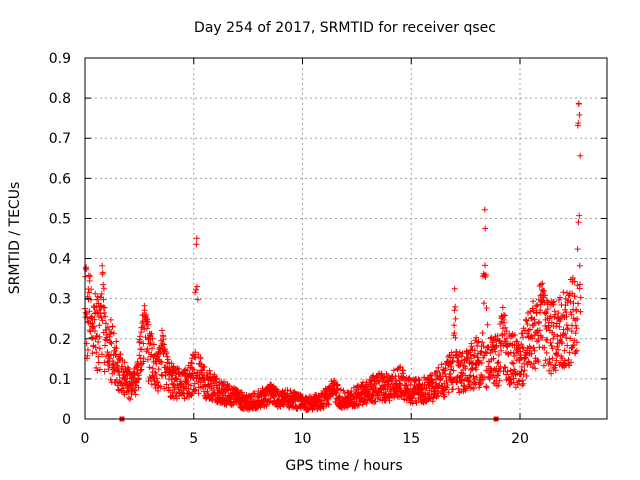 Image resolution: width=640 pixels, height=480 pixels. I want to click on x-tick-label: 5, so click(193, 439).